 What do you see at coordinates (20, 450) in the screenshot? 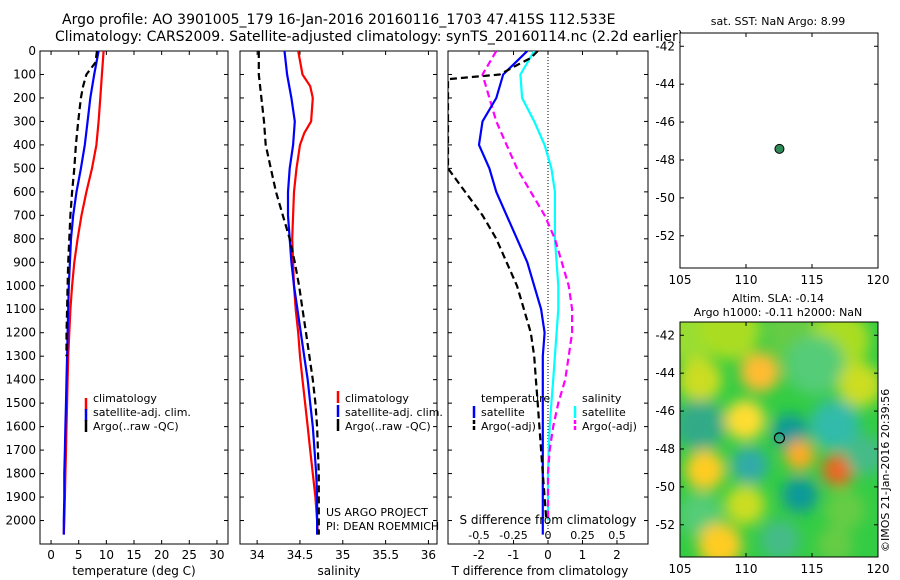
I see `depth-tick-label: 1700` at bounding box center [20, 450].